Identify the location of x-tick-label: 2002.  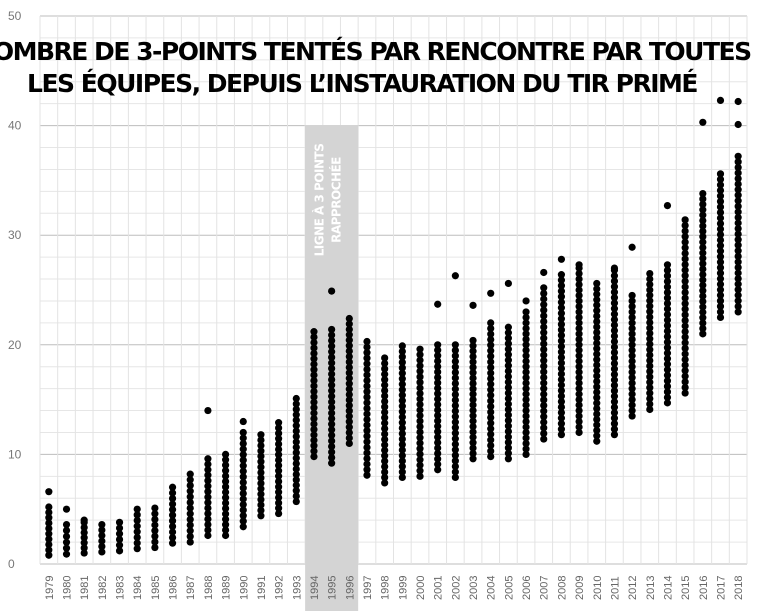
(456, 588).